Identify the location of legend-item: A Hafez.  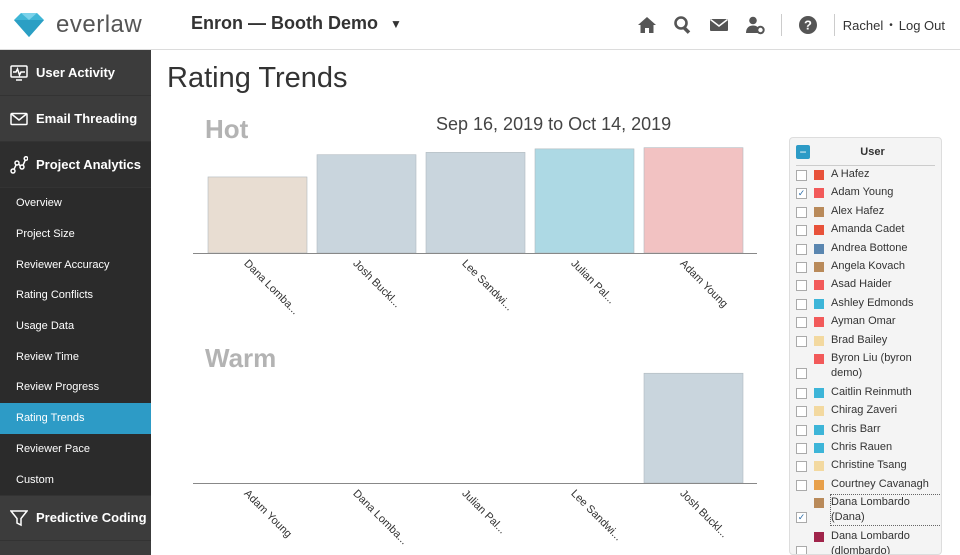
(865, 175).